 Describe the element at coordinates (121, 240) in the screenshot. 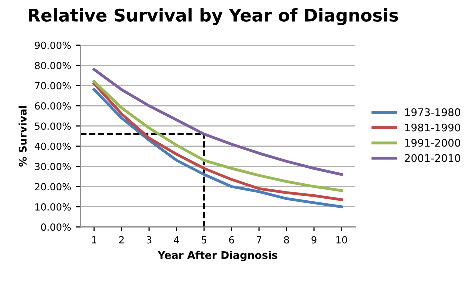

I see `x-tick-label: 2` at that location.